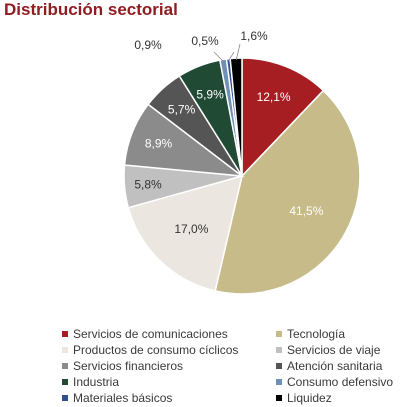  Describe the element at coordinates (210, 95) in the screenshot. I see `slice-data-label: 5,9%` at that location.